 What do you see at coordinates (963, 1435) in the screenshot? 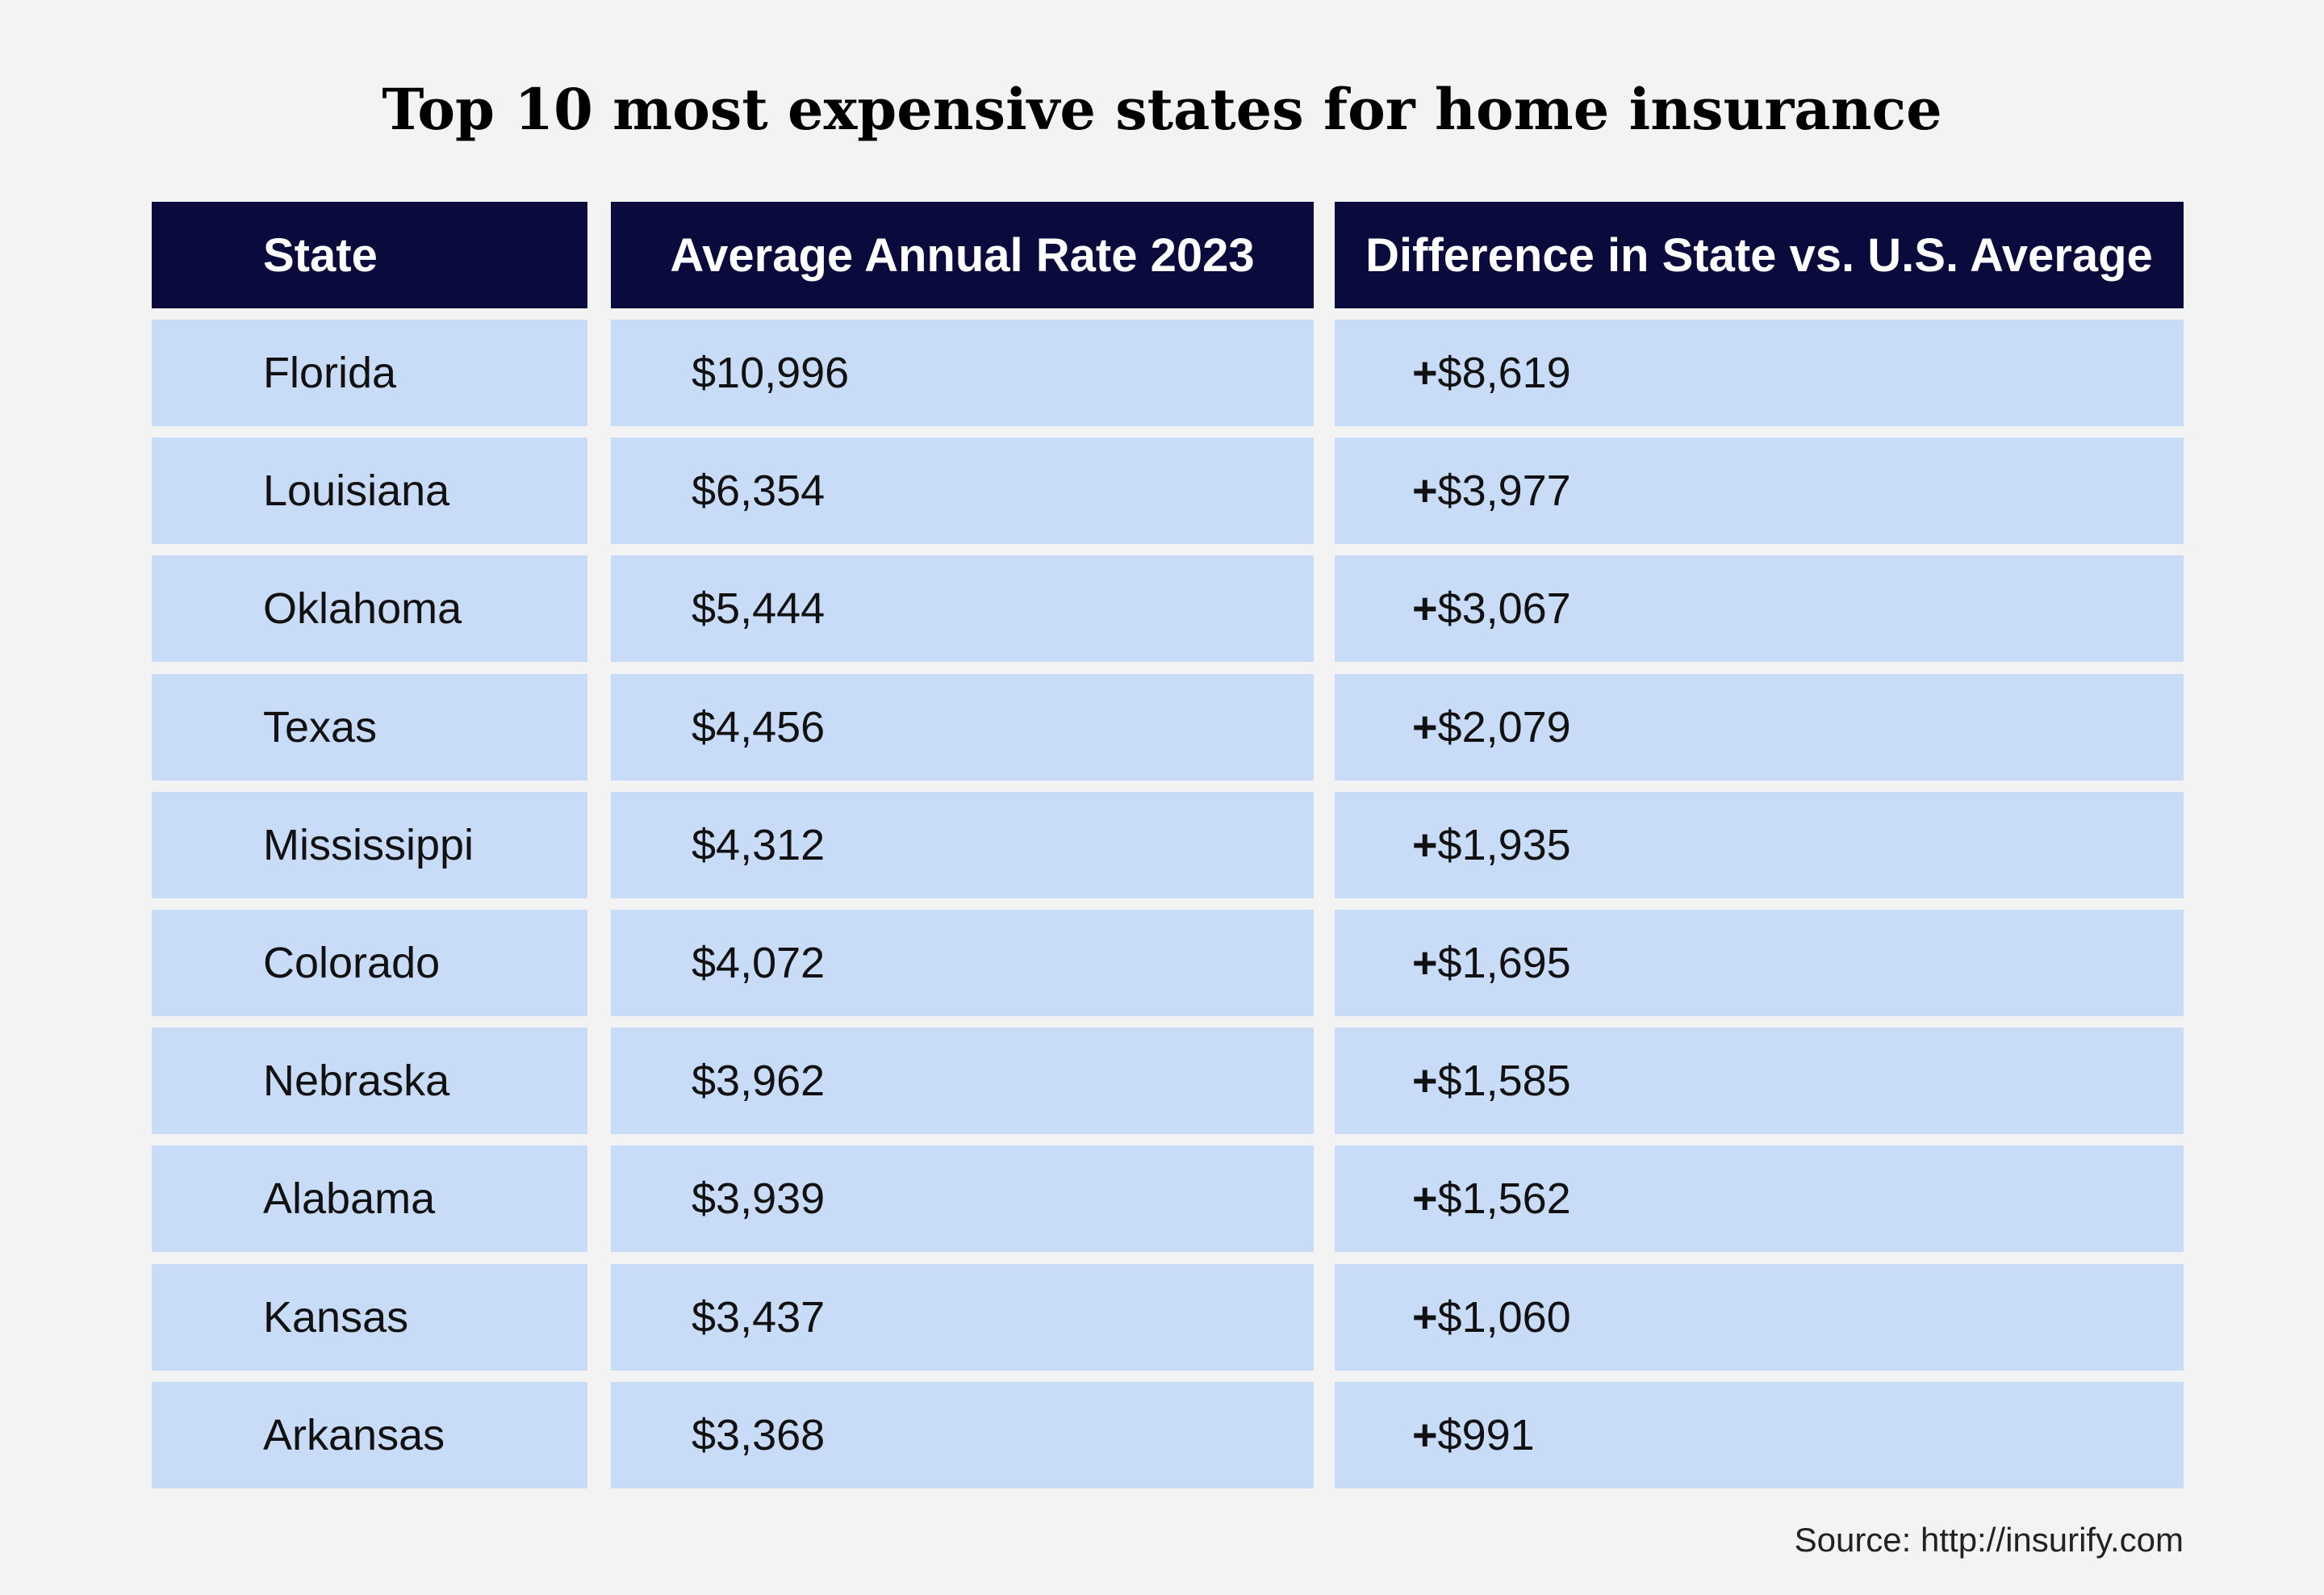
I see `cell-average-rate: $3,368` at bounding box center [963, 1435].